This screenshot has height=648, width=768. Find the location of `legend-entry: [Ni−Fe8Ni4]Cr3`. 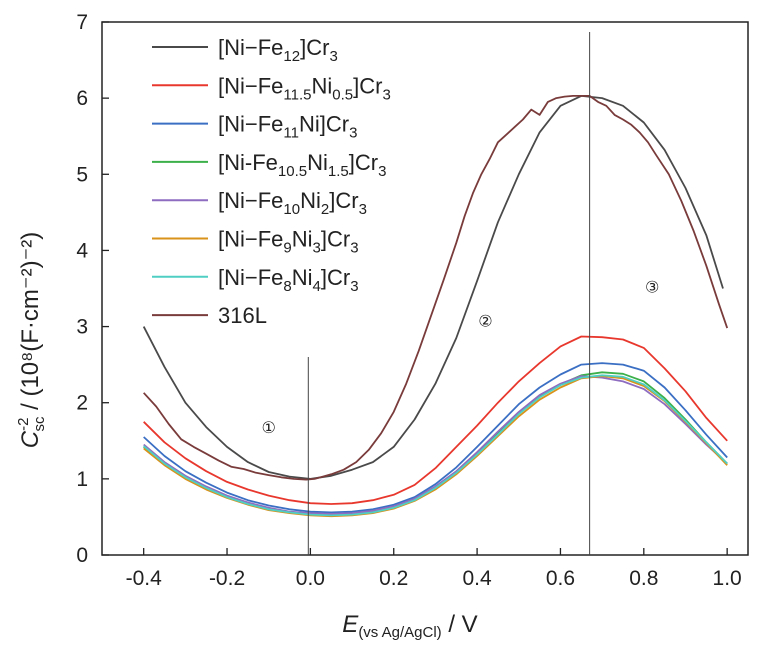

legend-entry: [Ni−Fe8Ni4]Cr3 is located at coordinates (288, 280).